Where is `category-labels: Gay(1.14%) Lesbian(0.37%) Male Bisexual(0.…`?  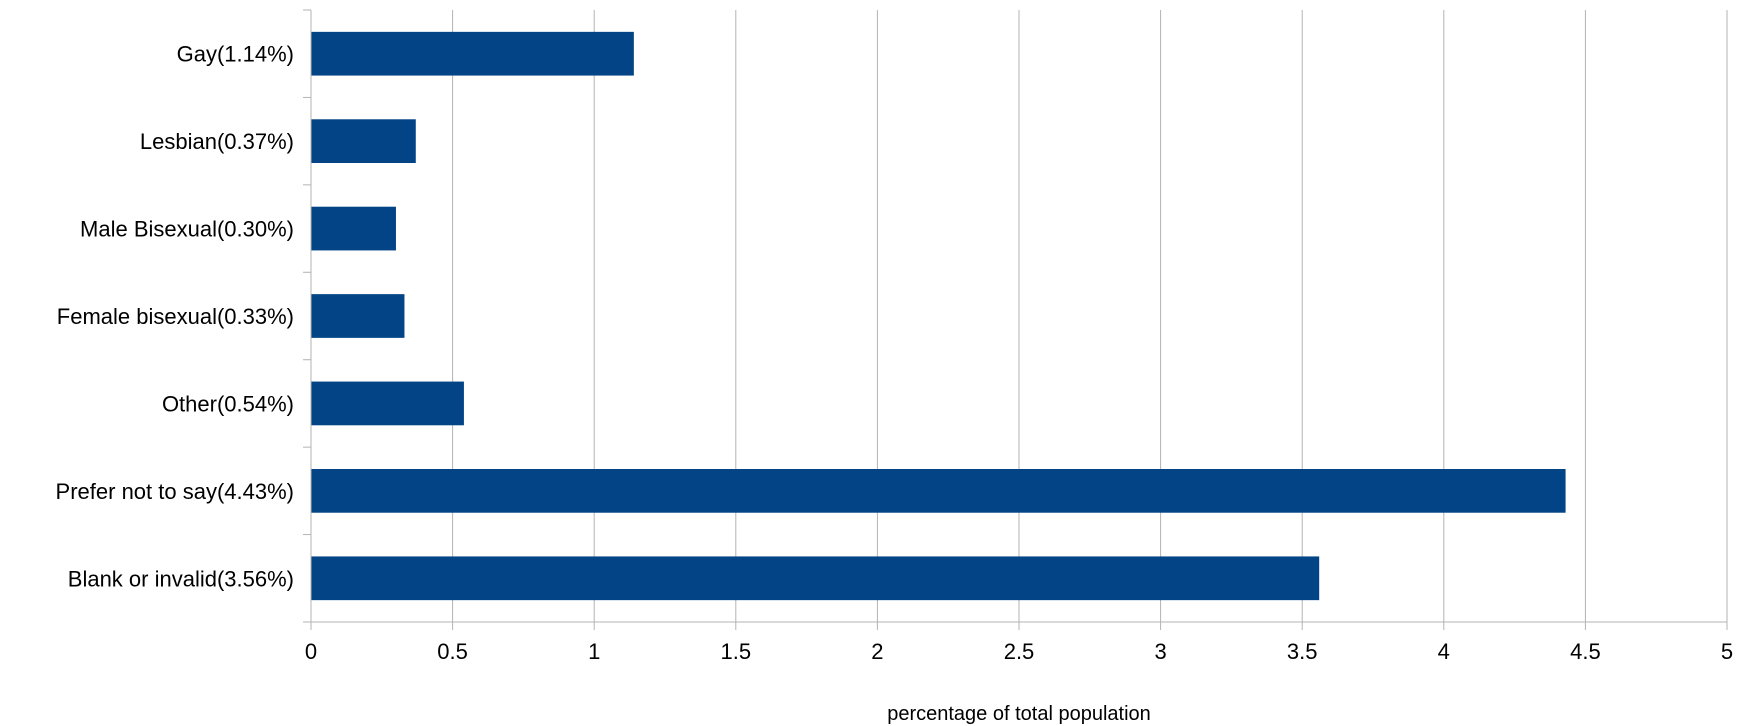
category-labels: Gay(1.14%) Lesbian(0.37%) Male Bisexual(0.… is located at coordinates (175, 317).